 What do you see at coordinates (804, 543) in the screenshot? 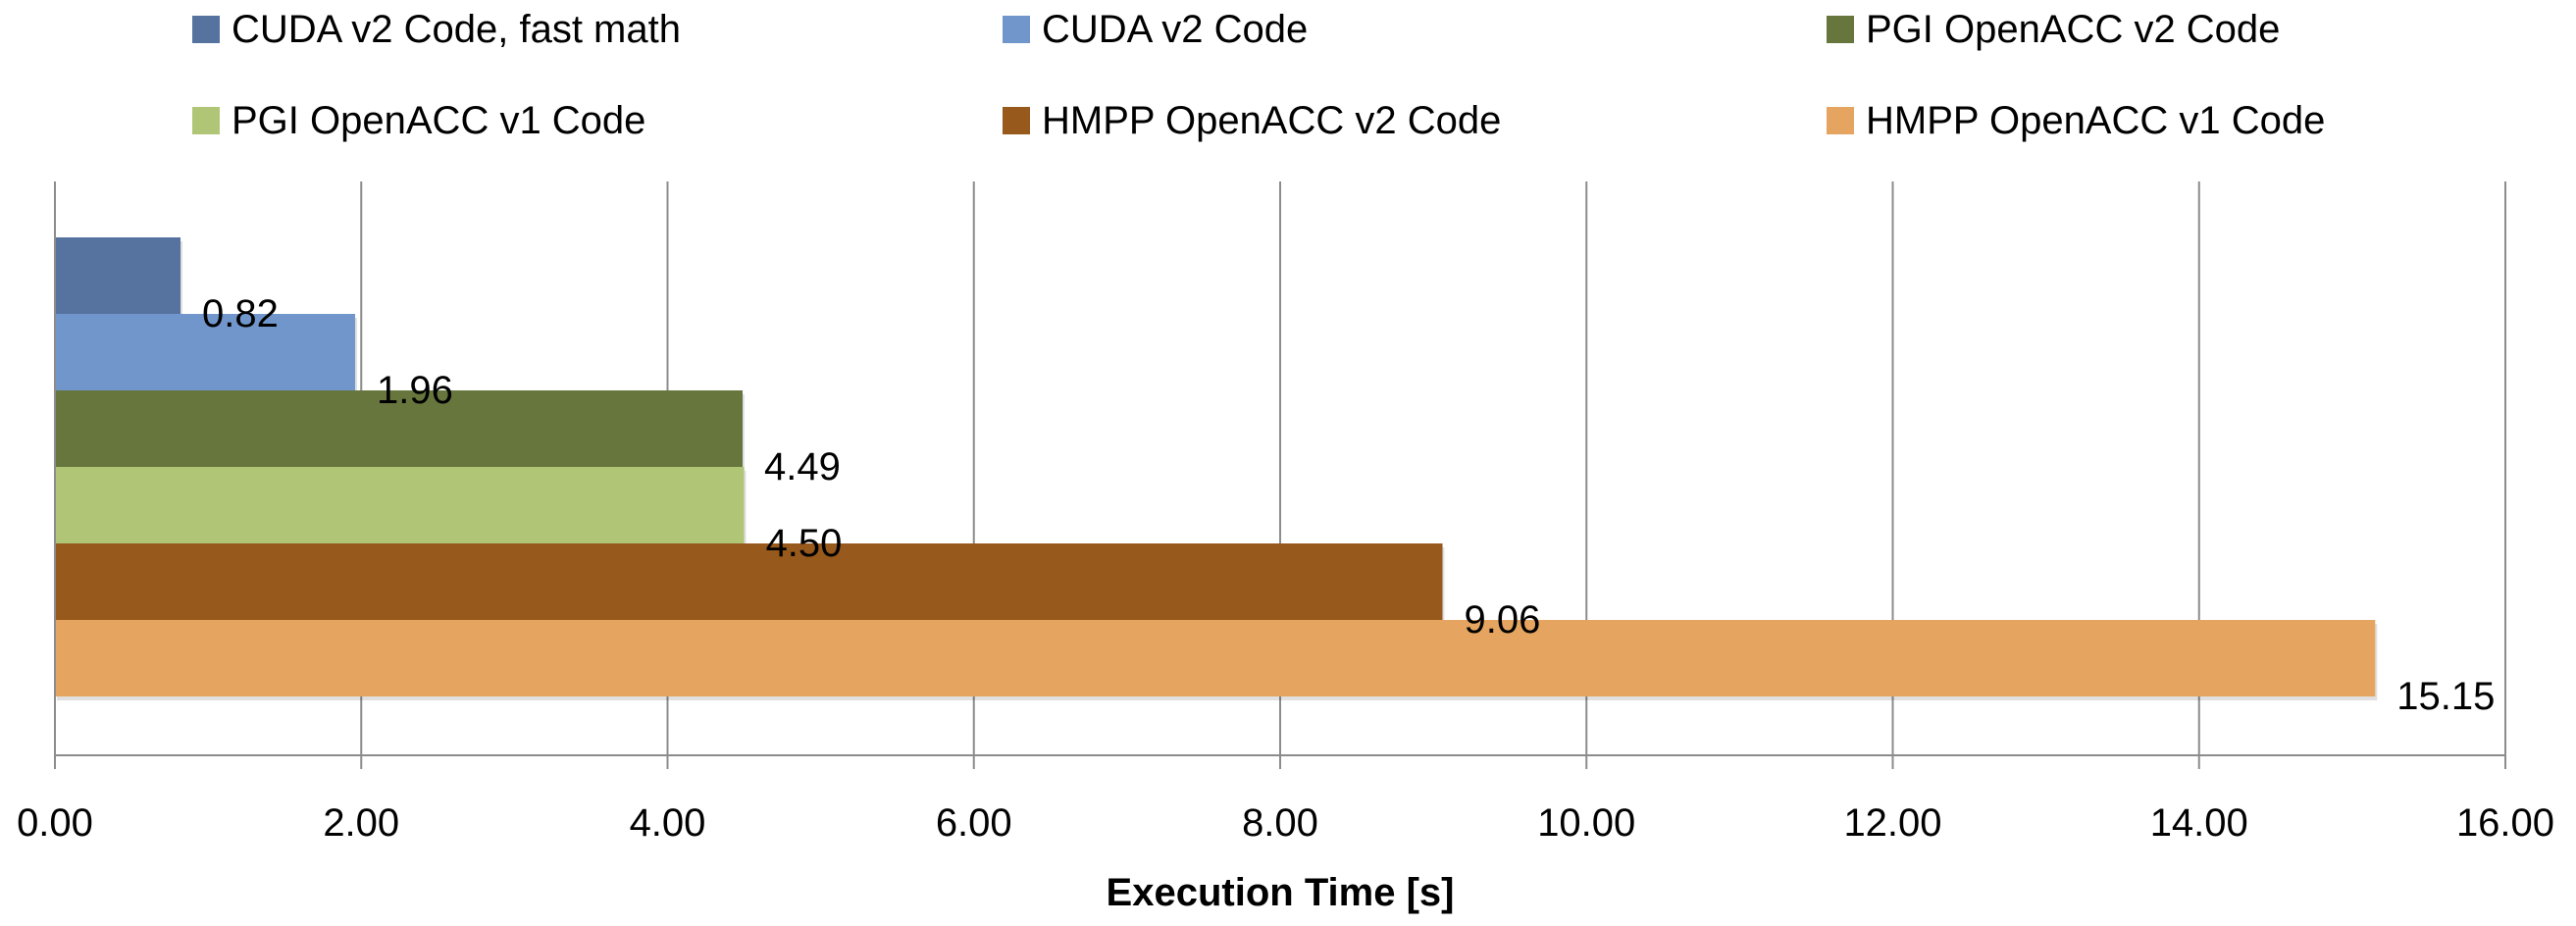
I see `bar-value-label: 4.50` at bounding box center [804, 543].